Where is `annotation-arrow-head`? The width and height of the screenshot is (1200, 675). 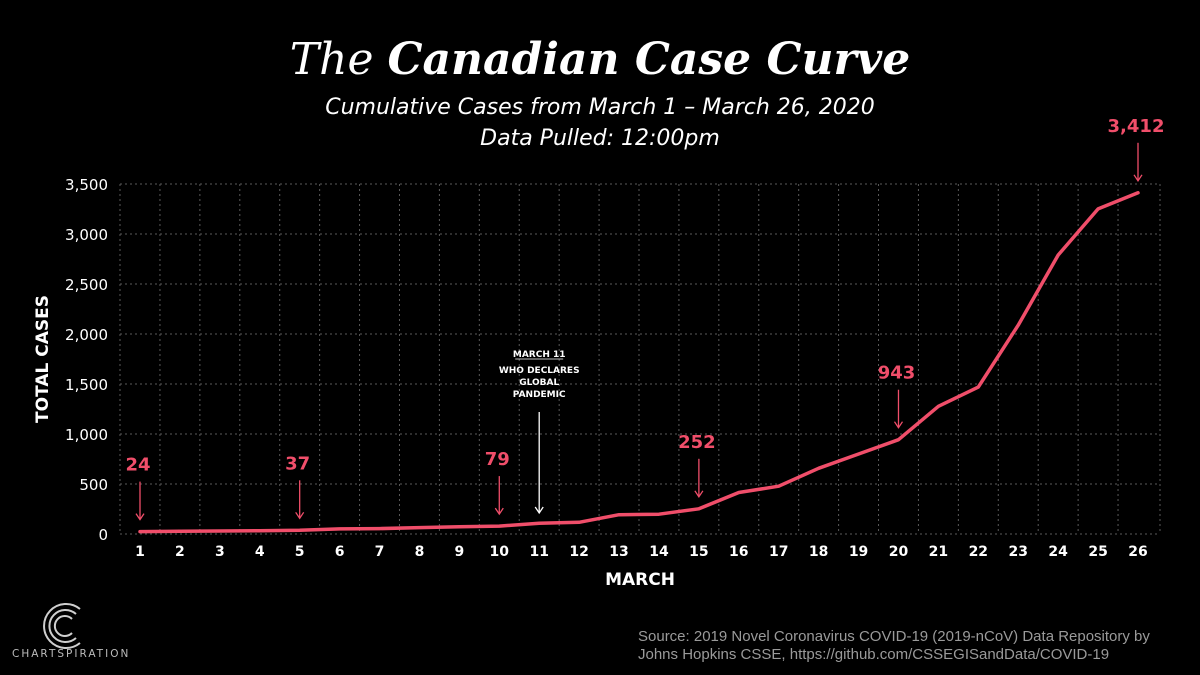
annotation-arrow-head is located at coordinates (539, 510).